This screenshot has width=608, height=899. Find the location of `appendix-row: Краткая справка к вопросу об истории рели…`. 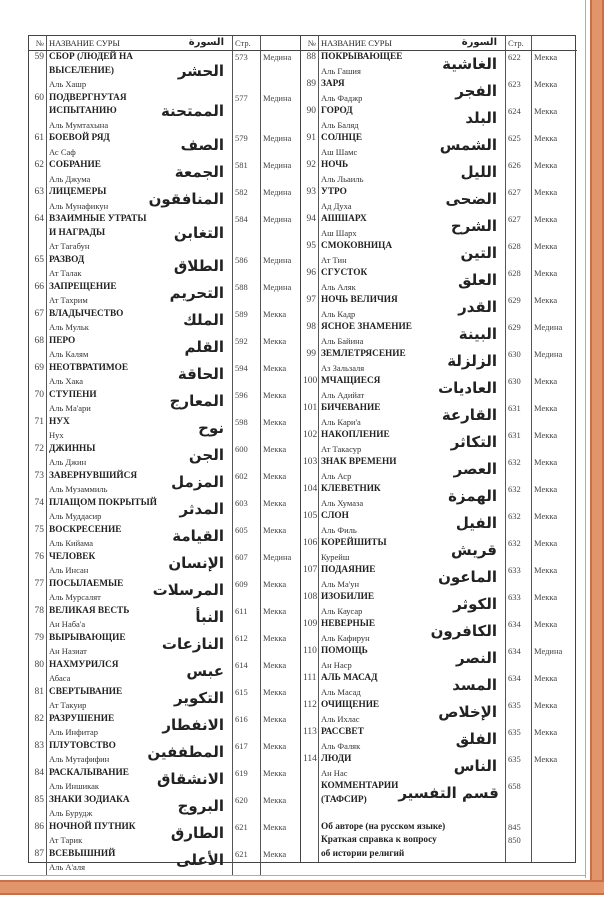

appendix-row: Краткая справка к вопросу об истории рели… is located at coordinates (439, 847).